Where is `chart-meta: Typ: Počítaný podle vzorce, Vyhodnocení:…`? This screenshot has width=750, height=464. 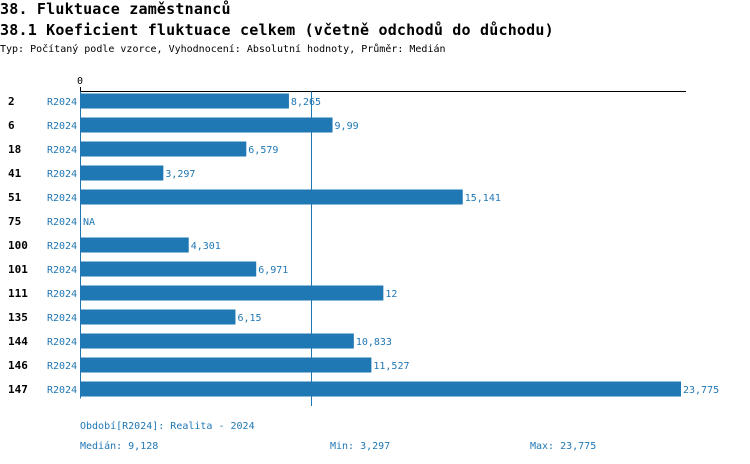 chart-meta: Typ: Počítaný podle vzorce, Vyhodnocení:… is located at coordinates (223, 49).